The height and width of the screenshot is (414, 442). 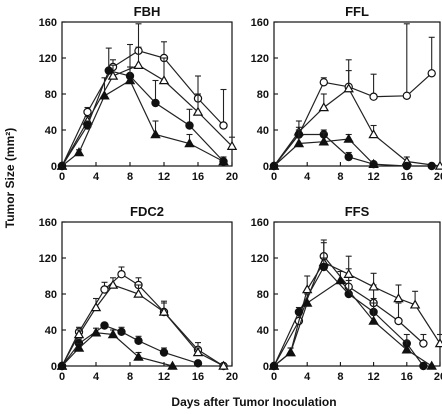 What do you see at coordinates (355, 120) in the screenshot?
I see `series-open-triangle-ffl` at bounding box center [355, 120].